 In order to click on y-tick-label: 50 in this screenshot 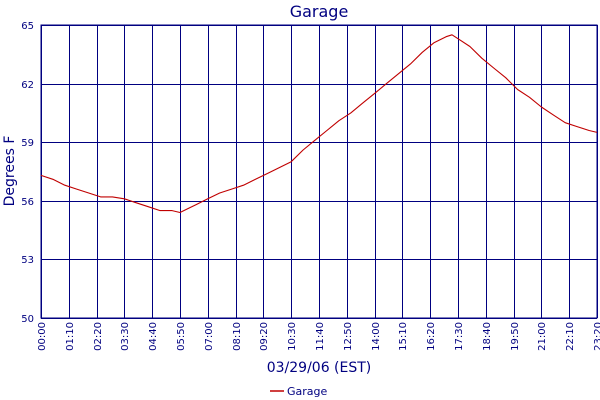, I will do `click(27, 319)`.